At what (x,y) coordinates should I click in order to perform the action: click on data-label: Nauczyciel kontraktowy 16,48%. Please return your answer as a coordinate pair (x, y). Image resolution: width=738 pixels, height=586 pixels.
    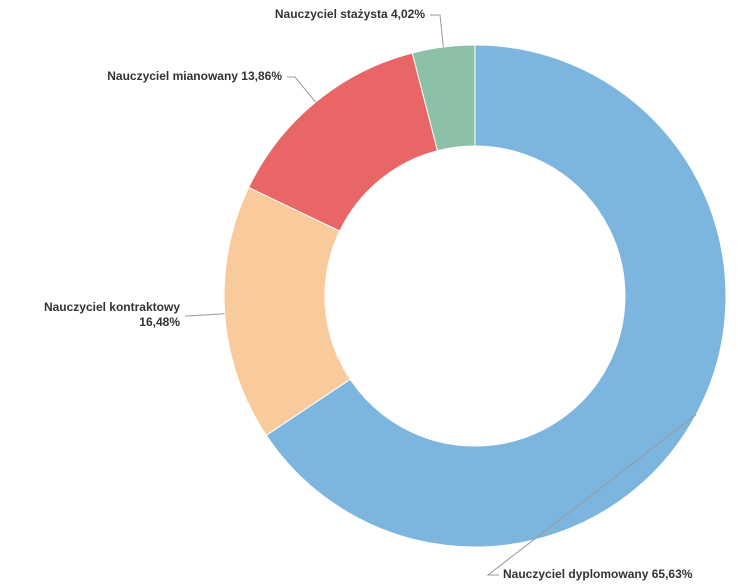
    Looking at the image, I should click on (112, 314).